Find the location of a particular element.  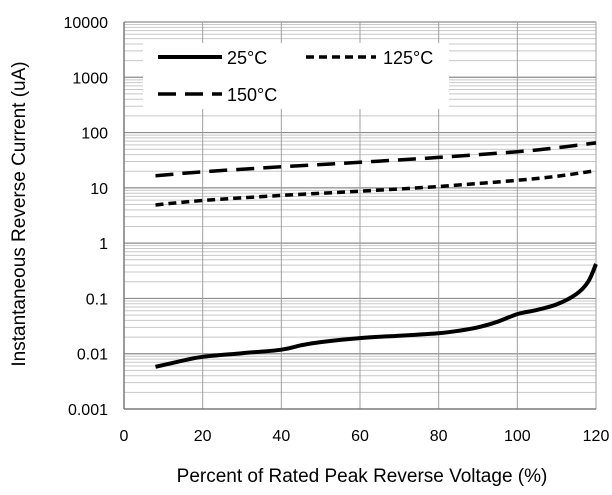

y-axis-label: Instantaneous Reverse Current (uA) is located at coordinates (19, 213).